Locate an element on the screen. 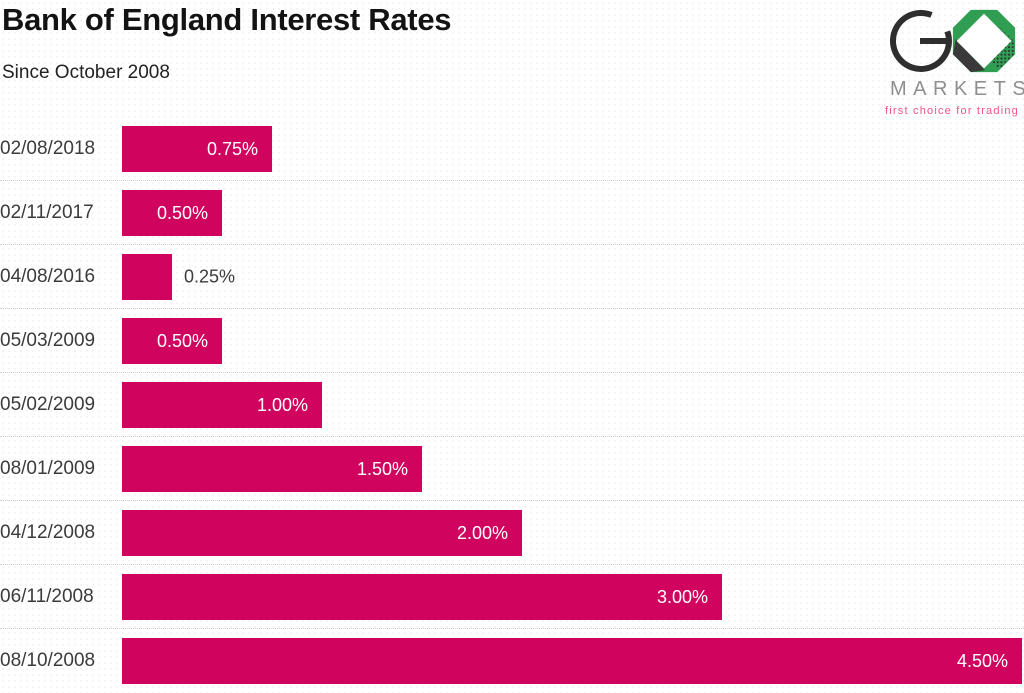 The height and width of the screenshot is (693, 1024). category-label: 06/11/2008 is located at coordinates (47, 596).